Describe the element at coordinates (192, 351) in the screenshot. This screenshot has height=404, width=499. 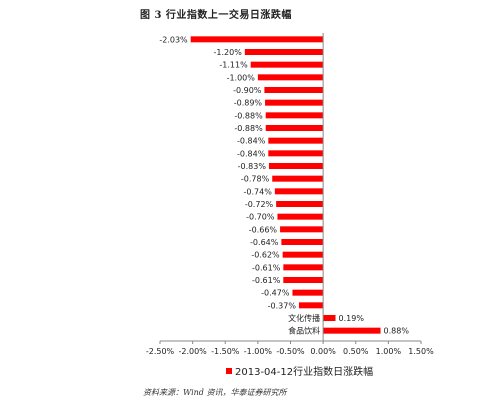
I see `x-tick-label: -2.00%` at that location.